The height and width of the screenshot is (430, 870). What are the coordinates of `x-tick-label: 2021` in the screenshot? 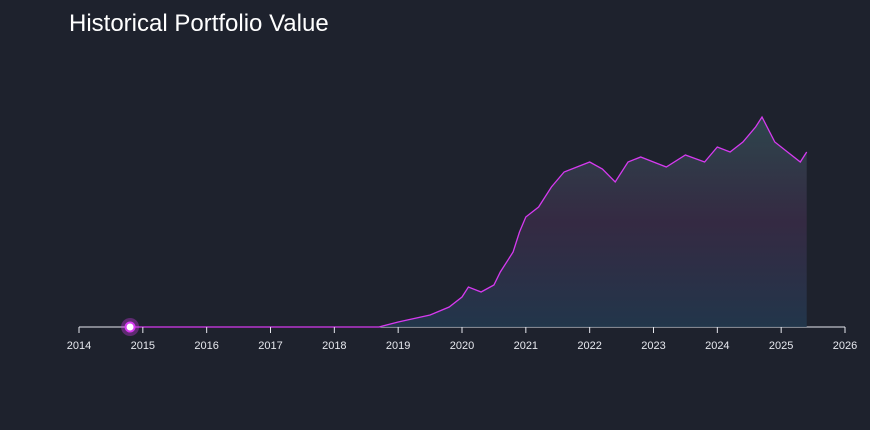 It's located at (526, 346).